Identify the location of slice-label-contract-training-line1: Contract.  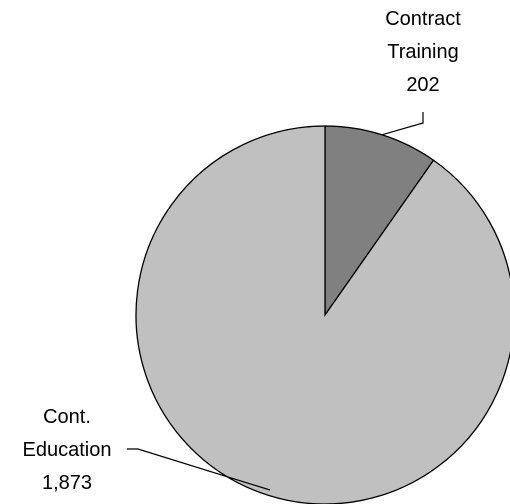
(423, 19).